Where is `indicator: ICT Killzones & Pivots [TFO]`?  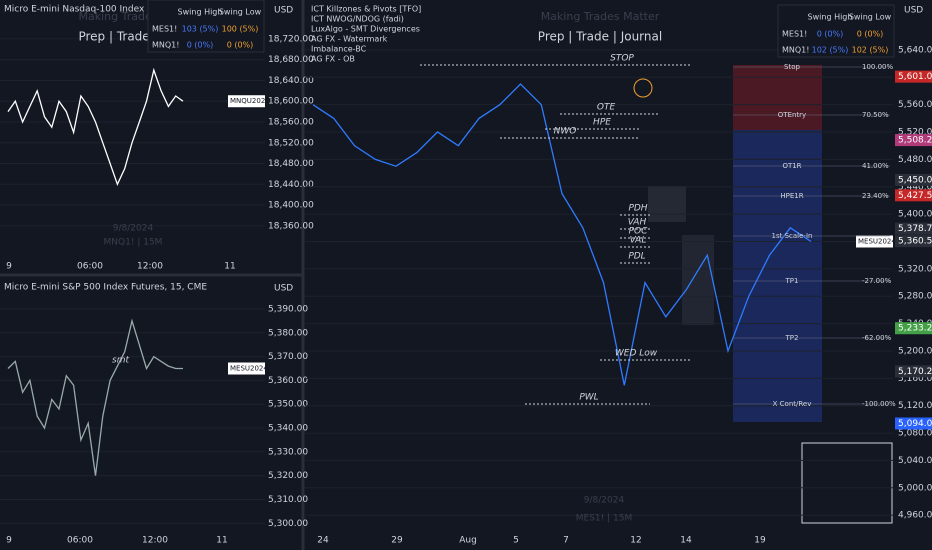 indicator: ICT Killzones & Pivots [TFO] is located at coordinates (366, 9).